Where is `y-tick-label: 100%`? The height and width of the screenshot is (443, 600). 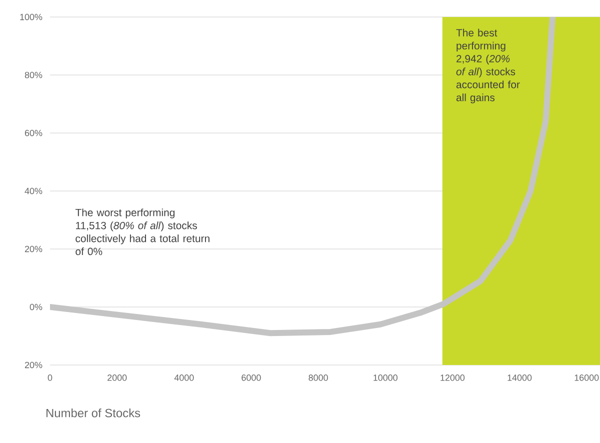 y-tick-label: 100% is located at coordinates (31, 17).